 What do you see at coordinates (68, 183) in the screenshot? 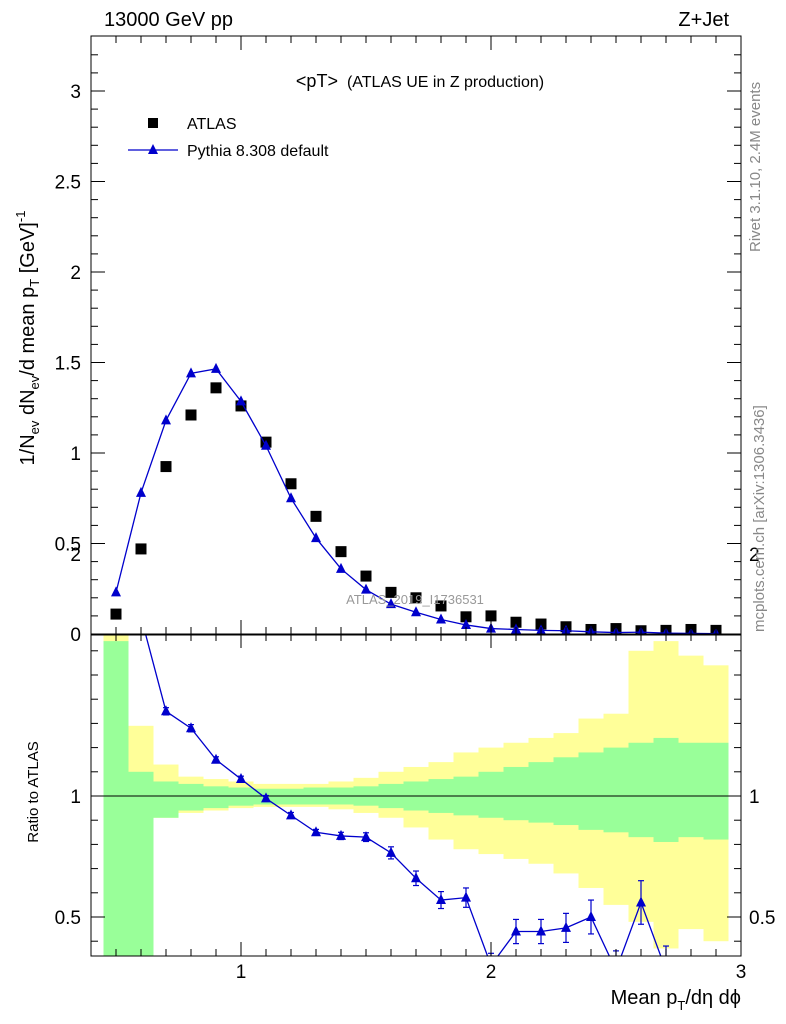
I see `main-y-tick-label: 2.5` at bounding box center [68, 183].